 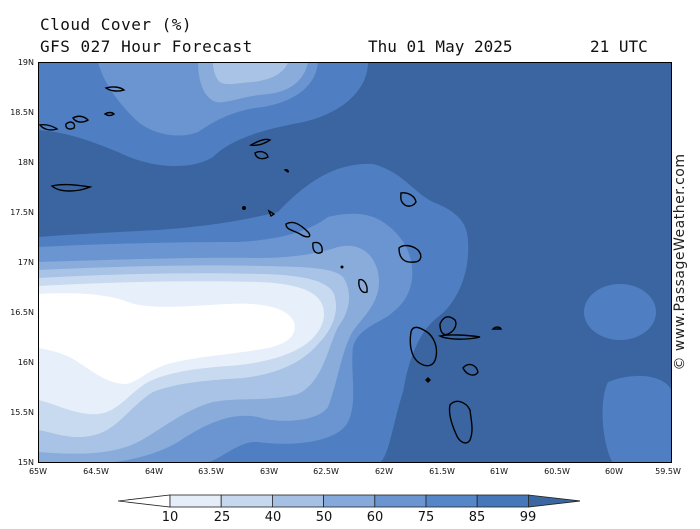 What do you see at coordinates (71, 187) in the screenshot?
I see `st-croix-coast` at bounding box center [71, 187].